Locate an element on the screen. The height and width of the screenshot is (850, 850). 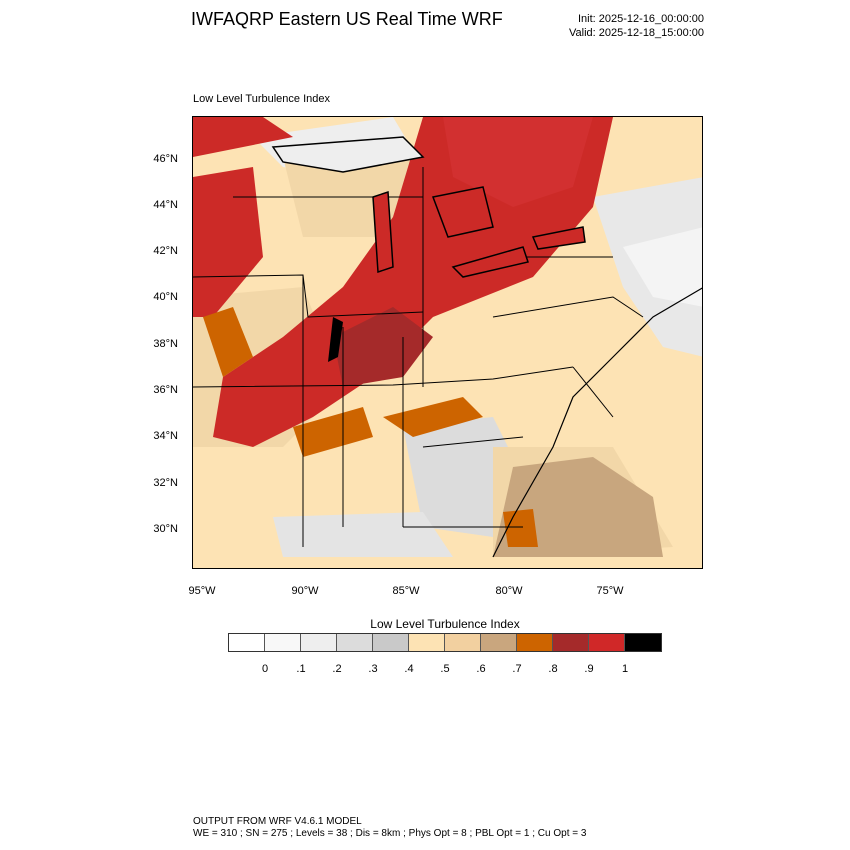
lat-label-36: 36°N is located at coordinates (165, 390).